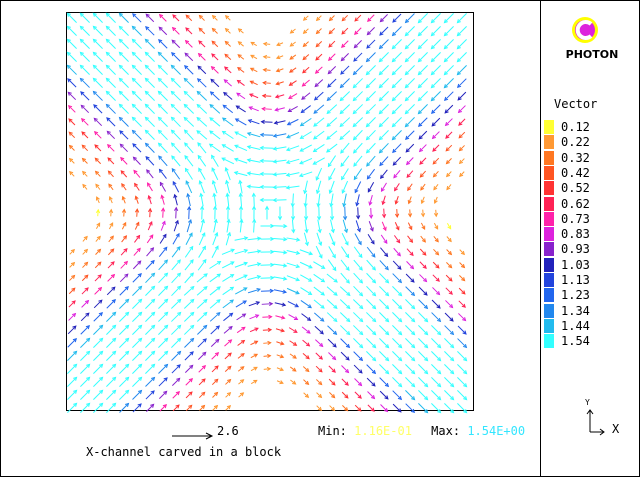 The width and height of the screenshot is (640, 480). Describe the element at coordinates (595, 422) in the screenshot. I see `axis-triad-icon` at that location.